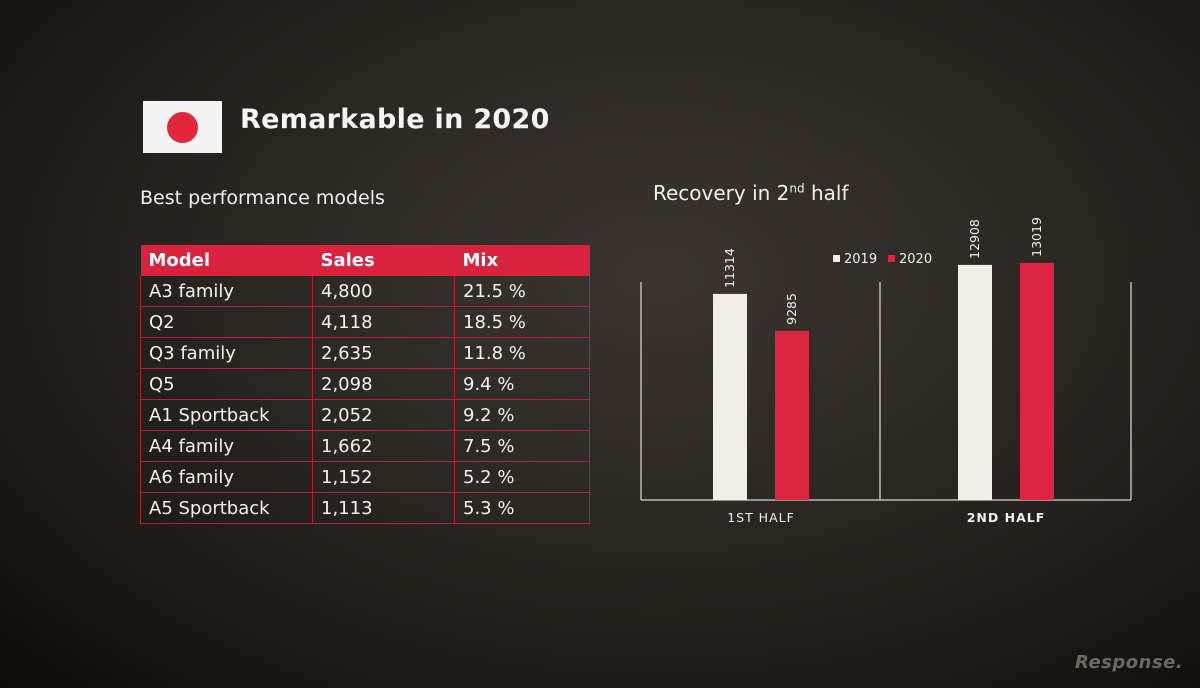  Describe the element at coordinates (522, 384) in the screenshot. I see `cell-mix: 9.4 %` at that location.